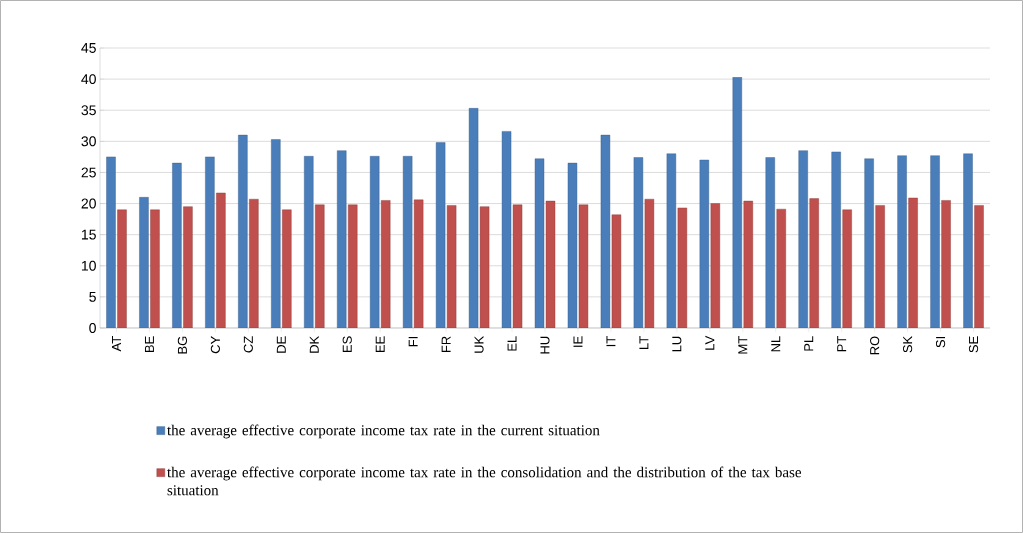 The height and width of the screenshot is (533, 1023). What do you see at coordinates (383, 431) in the screenshot?
I see `legend-label: the average effective corporate income tax rate in the current situation` at bounding box center [383, 431].